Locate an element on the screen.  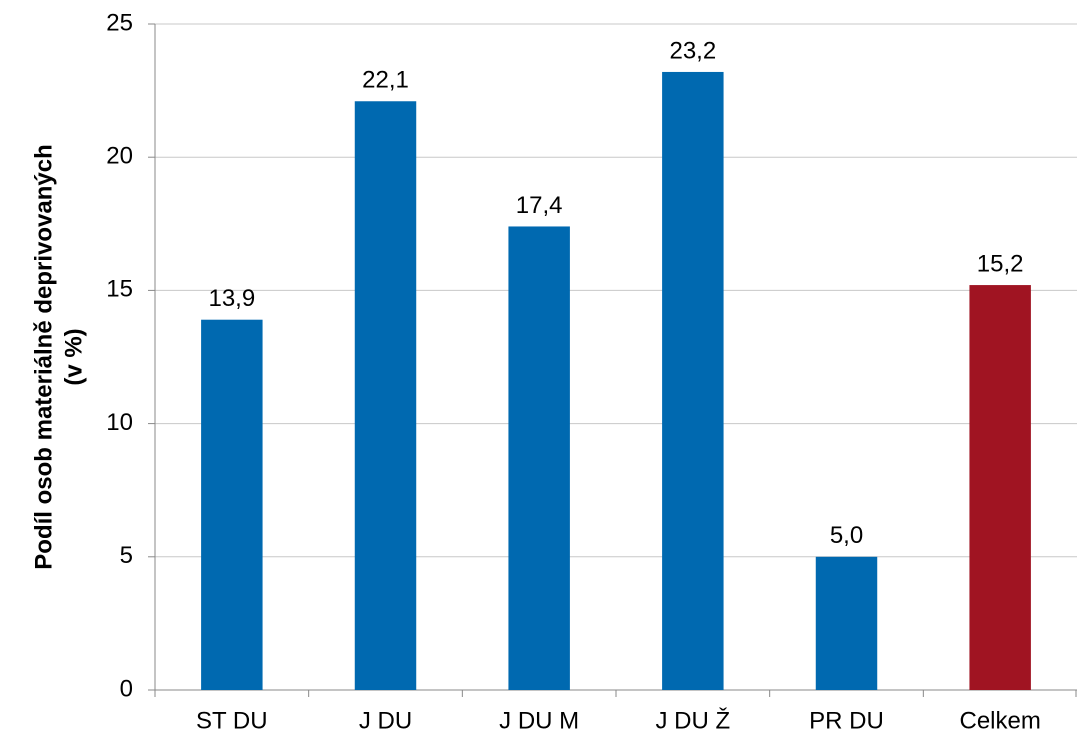
data-label: 23,2 is located at coordinates (692, 50).